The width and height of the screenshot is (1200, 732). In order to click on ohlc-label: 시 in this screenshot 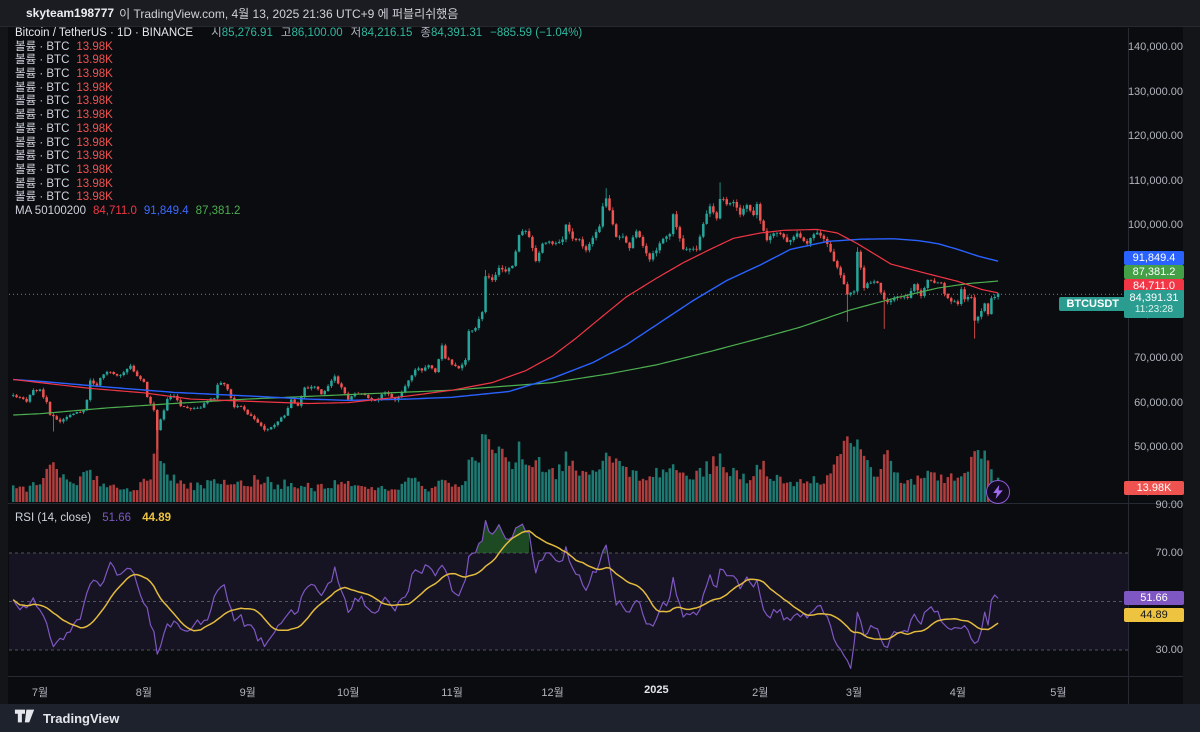, I will do `click(216, 33)`.